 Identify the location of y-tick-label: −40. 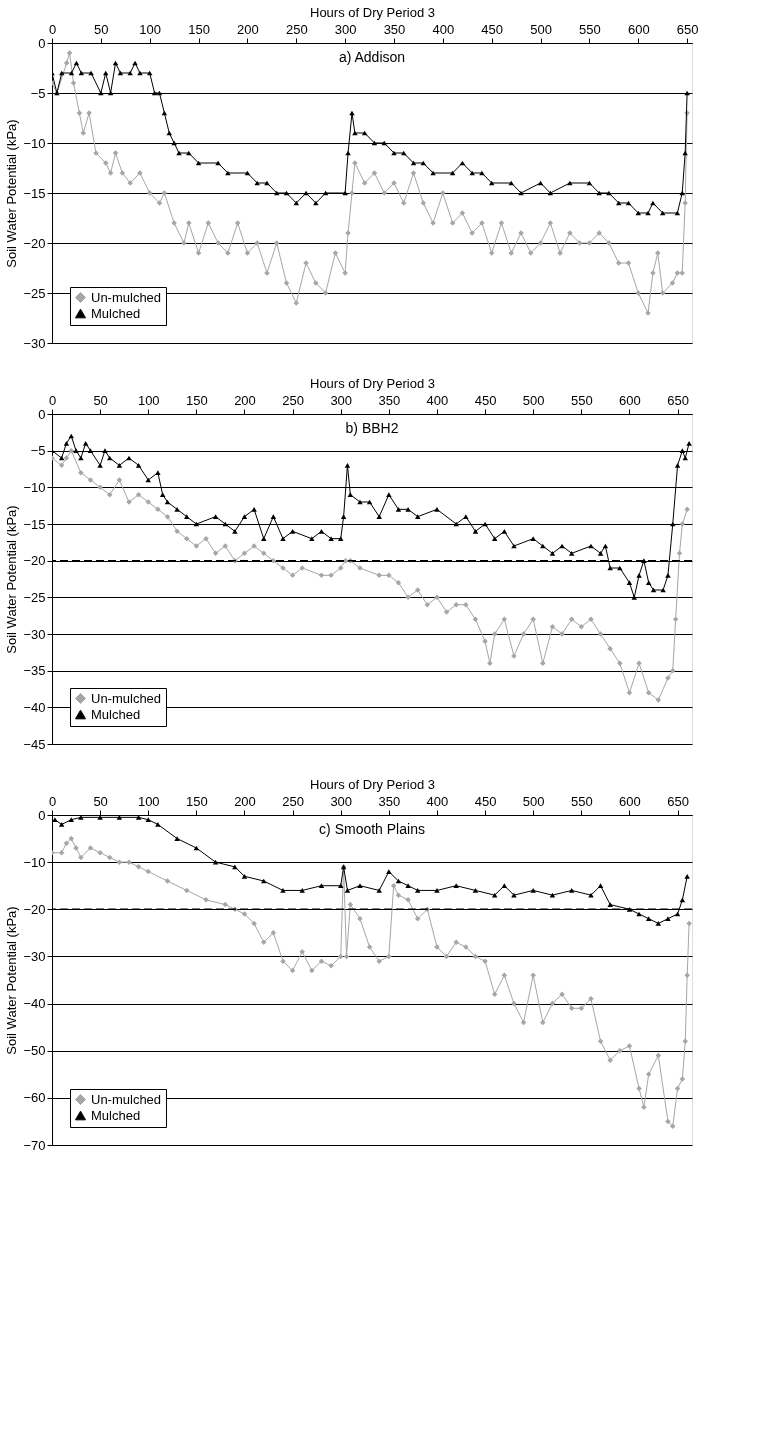
(34, 1004).